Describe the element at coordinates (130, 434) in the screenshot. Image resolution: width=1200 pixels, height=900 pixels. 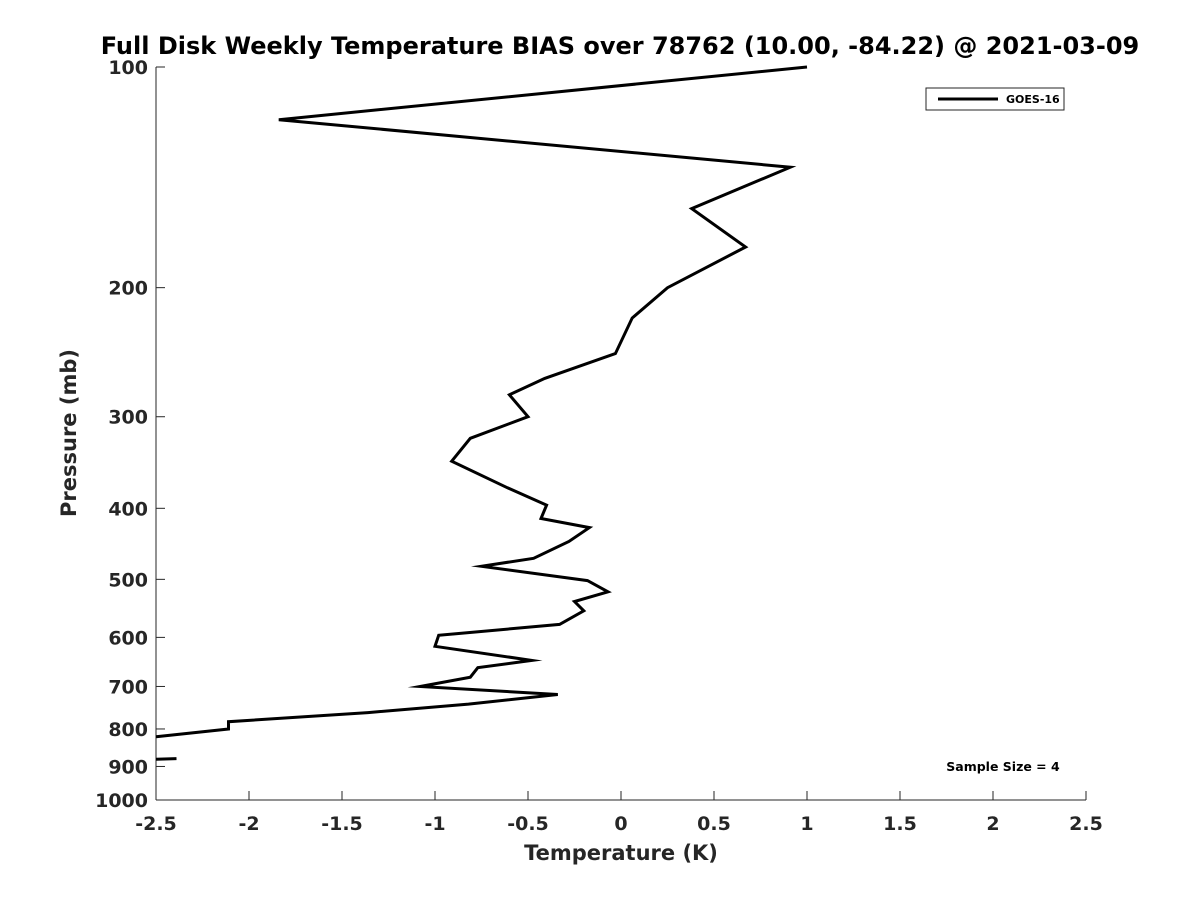
I see `y-axis-ticks: 100 200 300 400 500 600 700 800 900 1000` at that location.